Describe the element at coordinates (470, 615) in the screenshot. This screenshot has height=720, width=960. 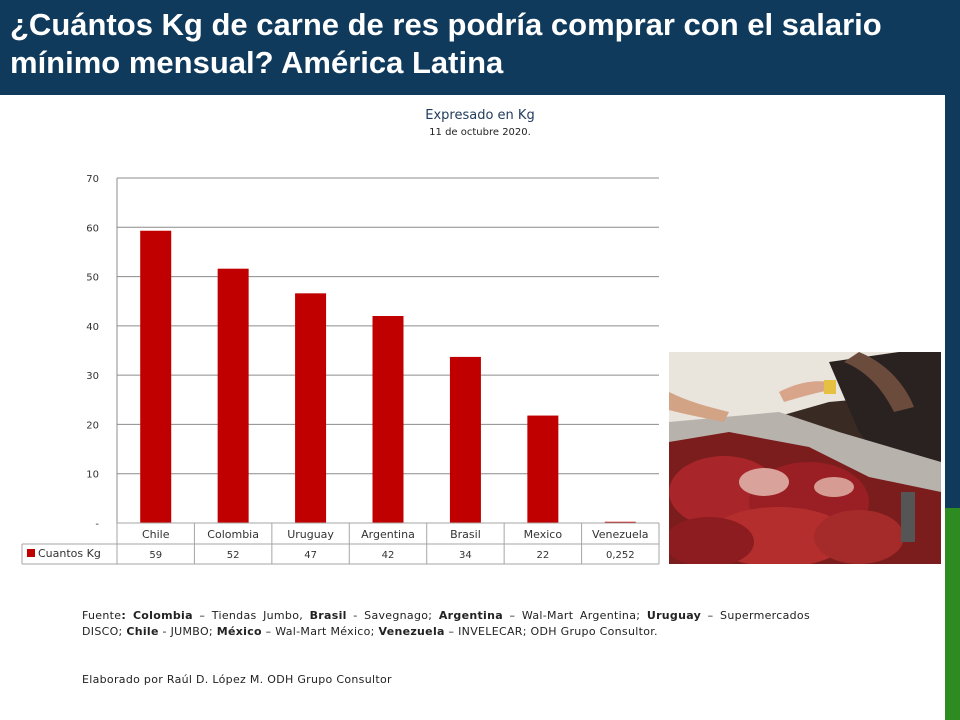
I see `source-segment: Argentina` at that location.